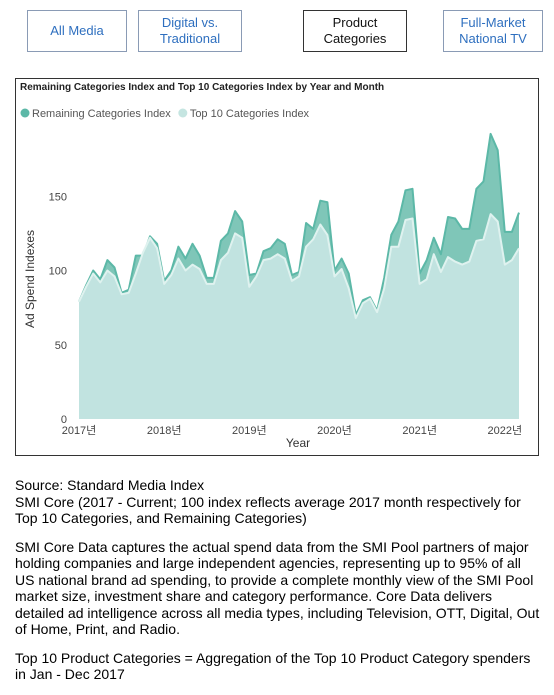  What do you see at coordinates (58, 197) in the screenshot?
I see `y-tick-label: 150` at bounding box center [58, 197].